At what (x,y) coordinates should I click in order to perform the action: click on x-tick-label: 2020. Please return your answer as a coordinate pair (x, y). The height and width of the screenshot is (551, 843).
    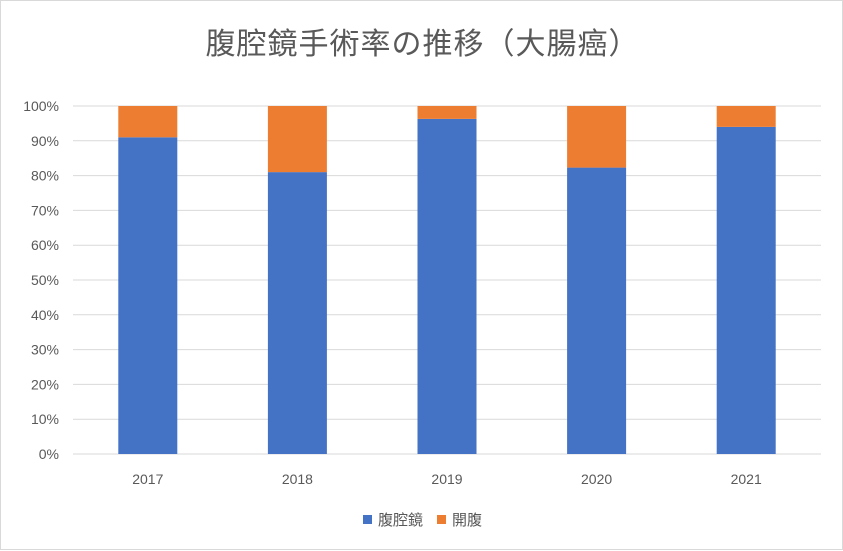
    Looking at the image, I should click on (596, 479).